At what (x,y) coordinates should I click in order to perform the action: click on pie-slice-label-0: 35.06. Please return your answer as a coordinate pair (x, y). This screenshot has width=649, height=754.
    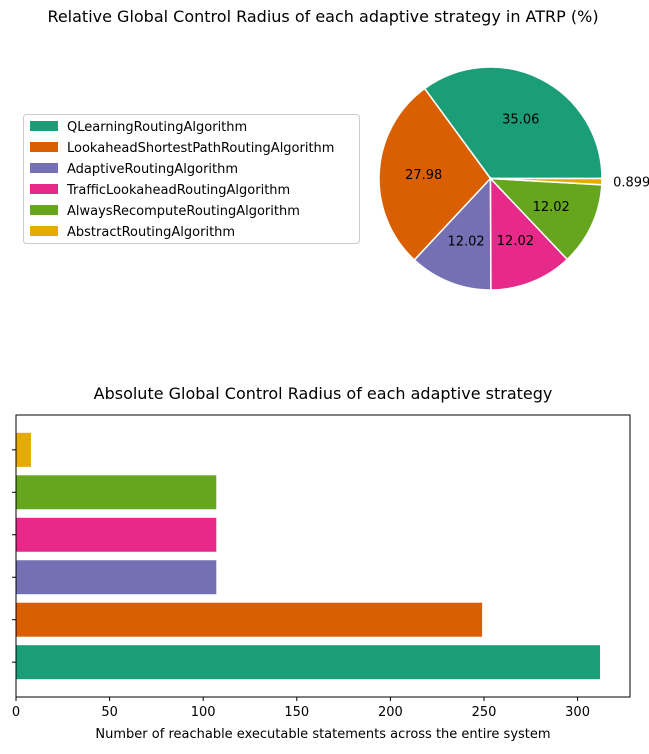
    Looking at the image, I should click on (520, 119).